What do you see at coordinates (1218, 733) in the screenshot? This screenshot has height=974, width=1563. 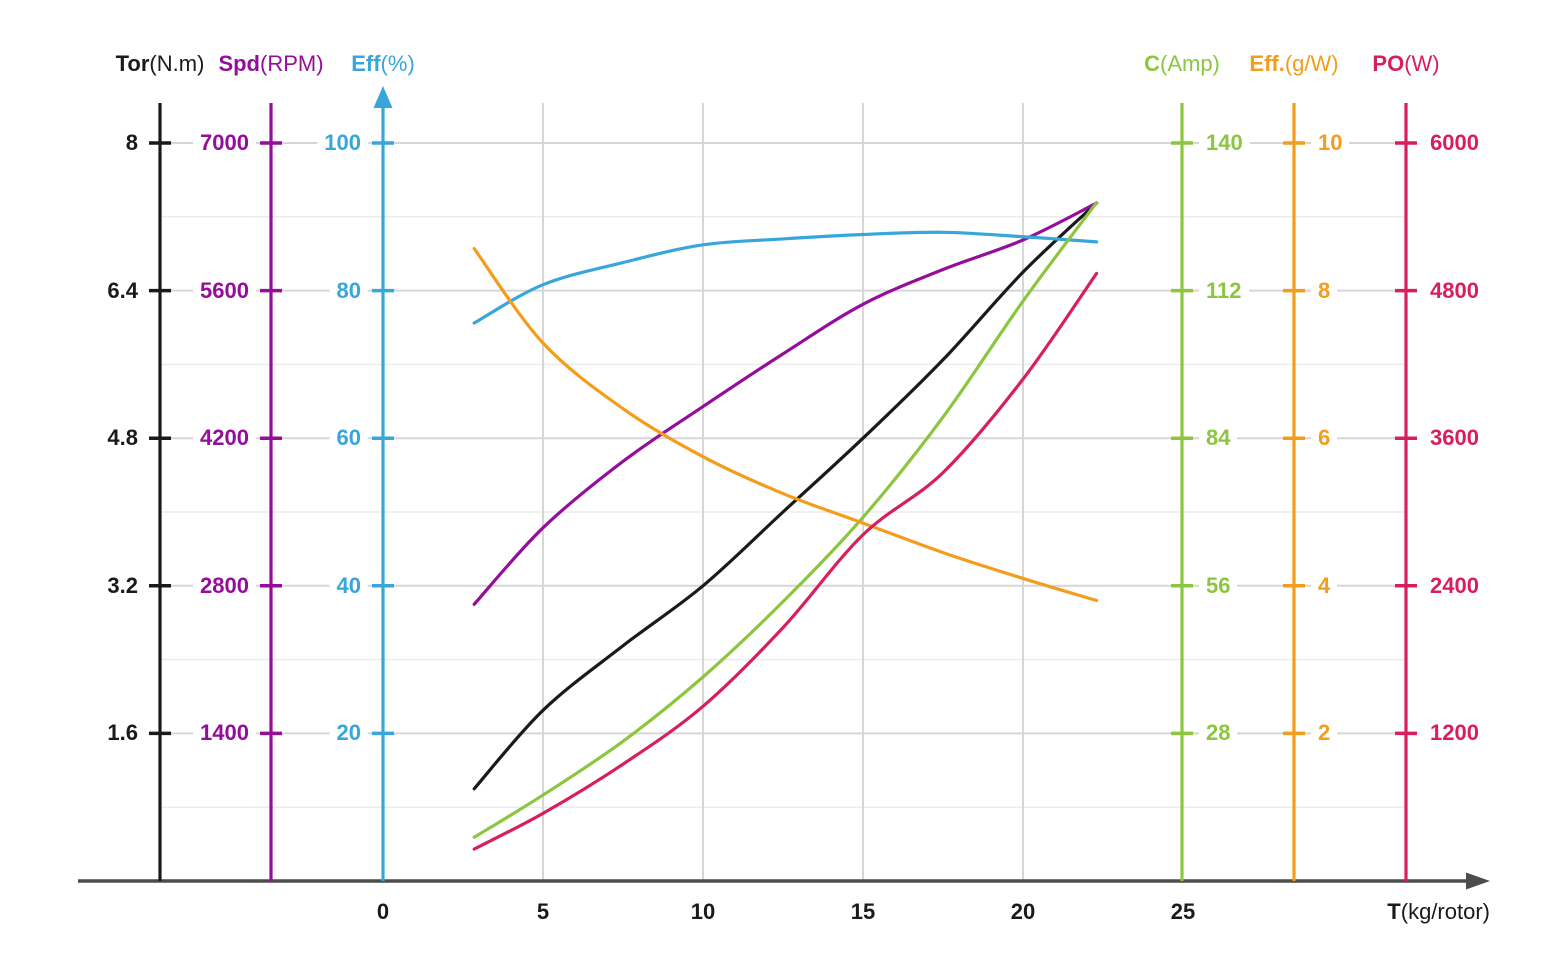 I see `tick-label-c-28: 28` at bounding box center [1218, 733].